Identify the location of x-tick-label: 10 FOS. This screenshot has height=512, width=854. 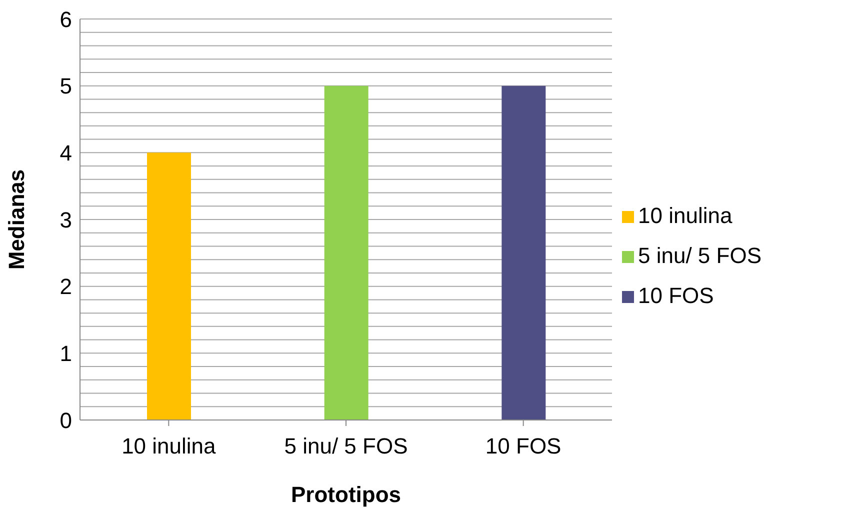
(523, 446).